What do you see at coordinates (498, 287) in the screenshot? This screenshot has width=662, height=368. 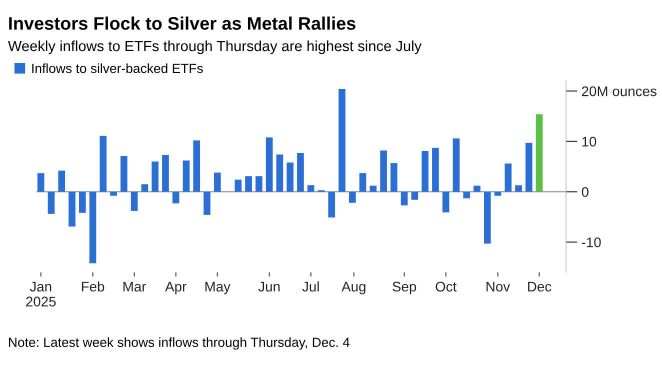 I see `x-tick-label: Nov` at bounding box center [498, 287].